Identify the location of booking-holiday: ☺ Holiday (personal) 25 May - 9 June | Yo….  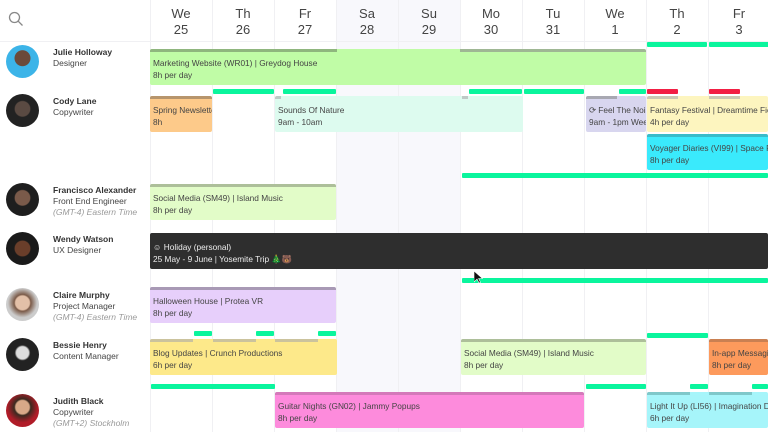
(459, 251).